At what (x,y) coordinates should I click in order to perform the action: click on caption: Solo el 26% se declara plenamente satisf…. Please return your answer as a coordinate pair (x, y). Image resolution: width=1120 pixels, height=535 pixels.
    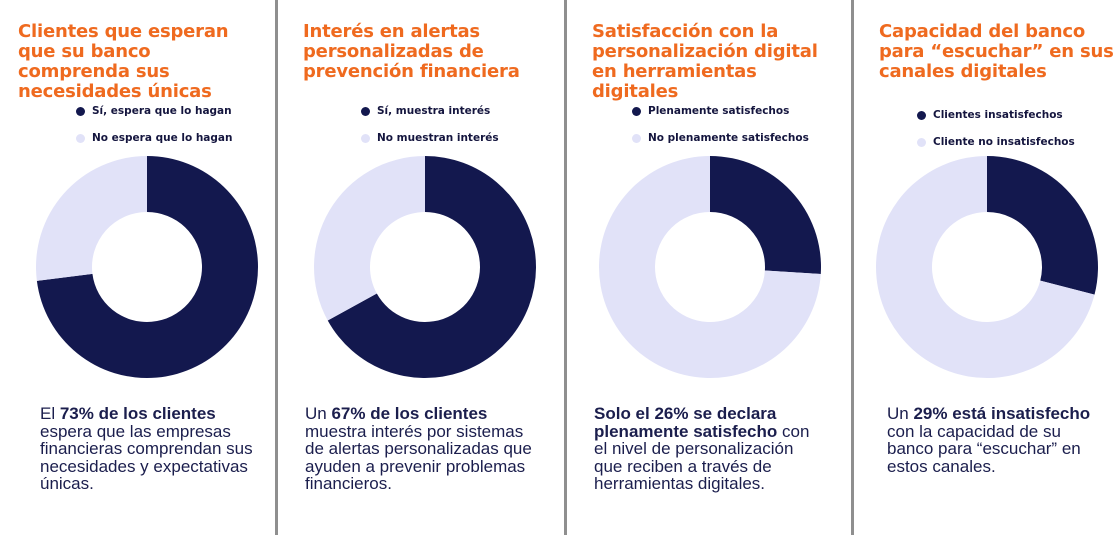
    Looking at the image, I should click on (706, 449).